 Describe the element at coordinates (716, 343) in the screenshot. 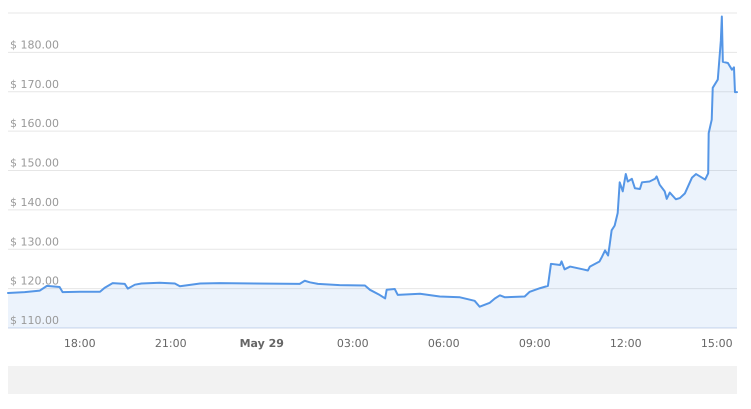

I see `x-tick-label: 15:00` at that location.